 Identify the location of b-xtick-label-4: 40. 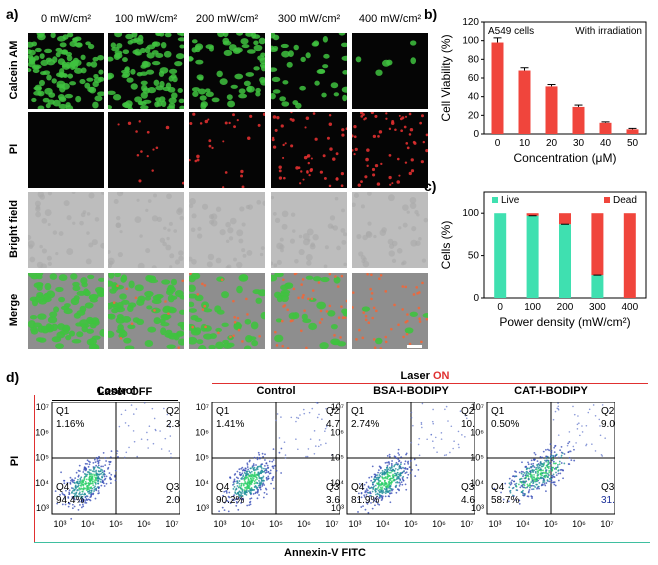
(606, 143).